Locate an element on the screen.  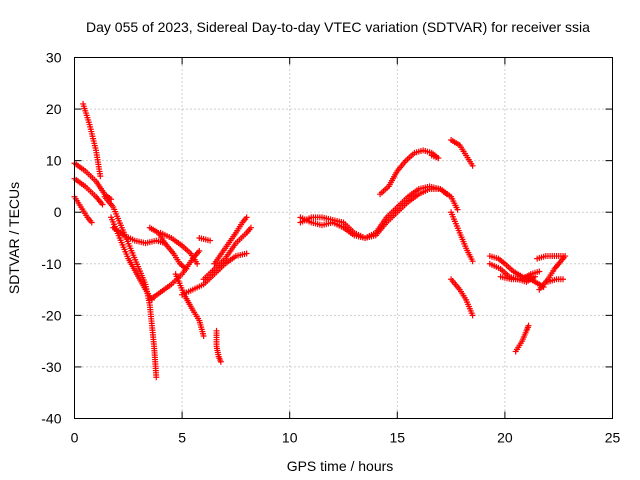
y-tick-label: -10 is located at coordinates (51, 264).